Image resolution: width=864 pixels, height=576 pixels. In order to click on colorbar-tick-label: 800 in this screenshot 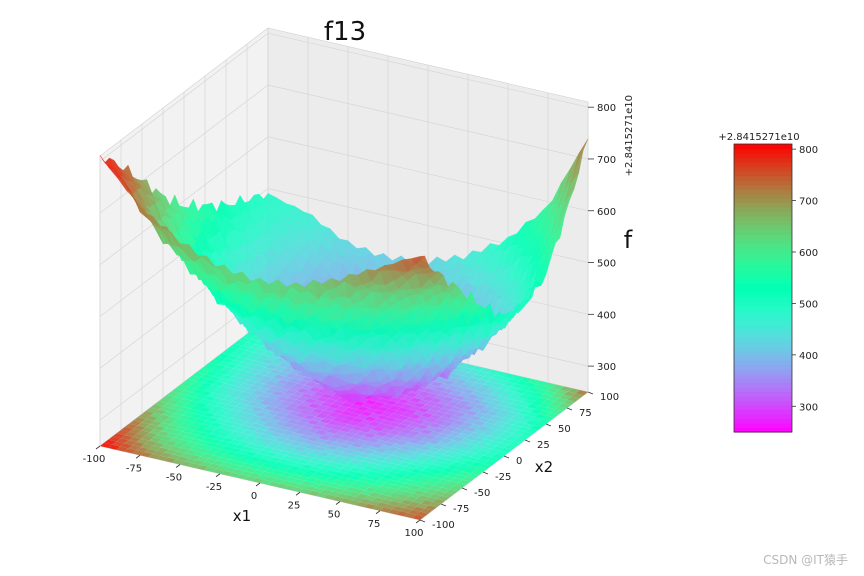, I will do `click(808, 150)`.